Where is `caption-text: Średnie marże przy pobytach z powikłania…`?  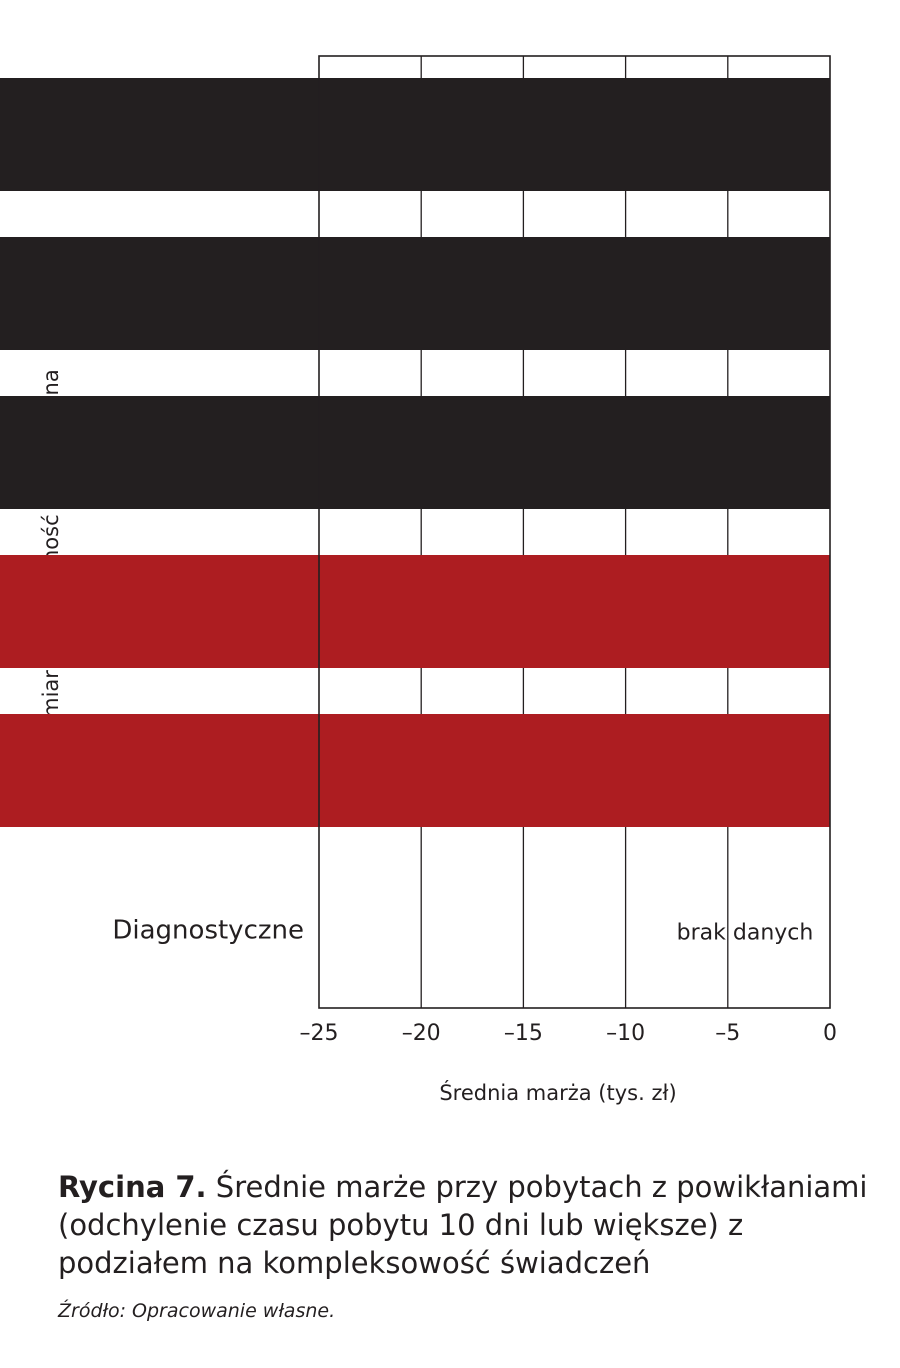
caption-text: Średnie marże przy pobytach z powikłania… is located at coordinates (463, 1225).